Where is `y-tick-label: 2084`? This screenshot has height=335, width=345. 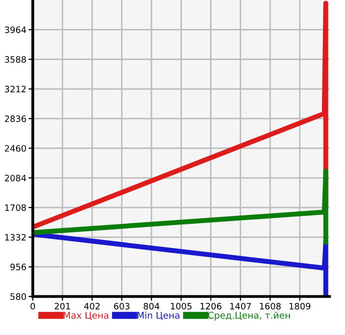
y-tick-label: 2084 is located at coordinates (15, 178).